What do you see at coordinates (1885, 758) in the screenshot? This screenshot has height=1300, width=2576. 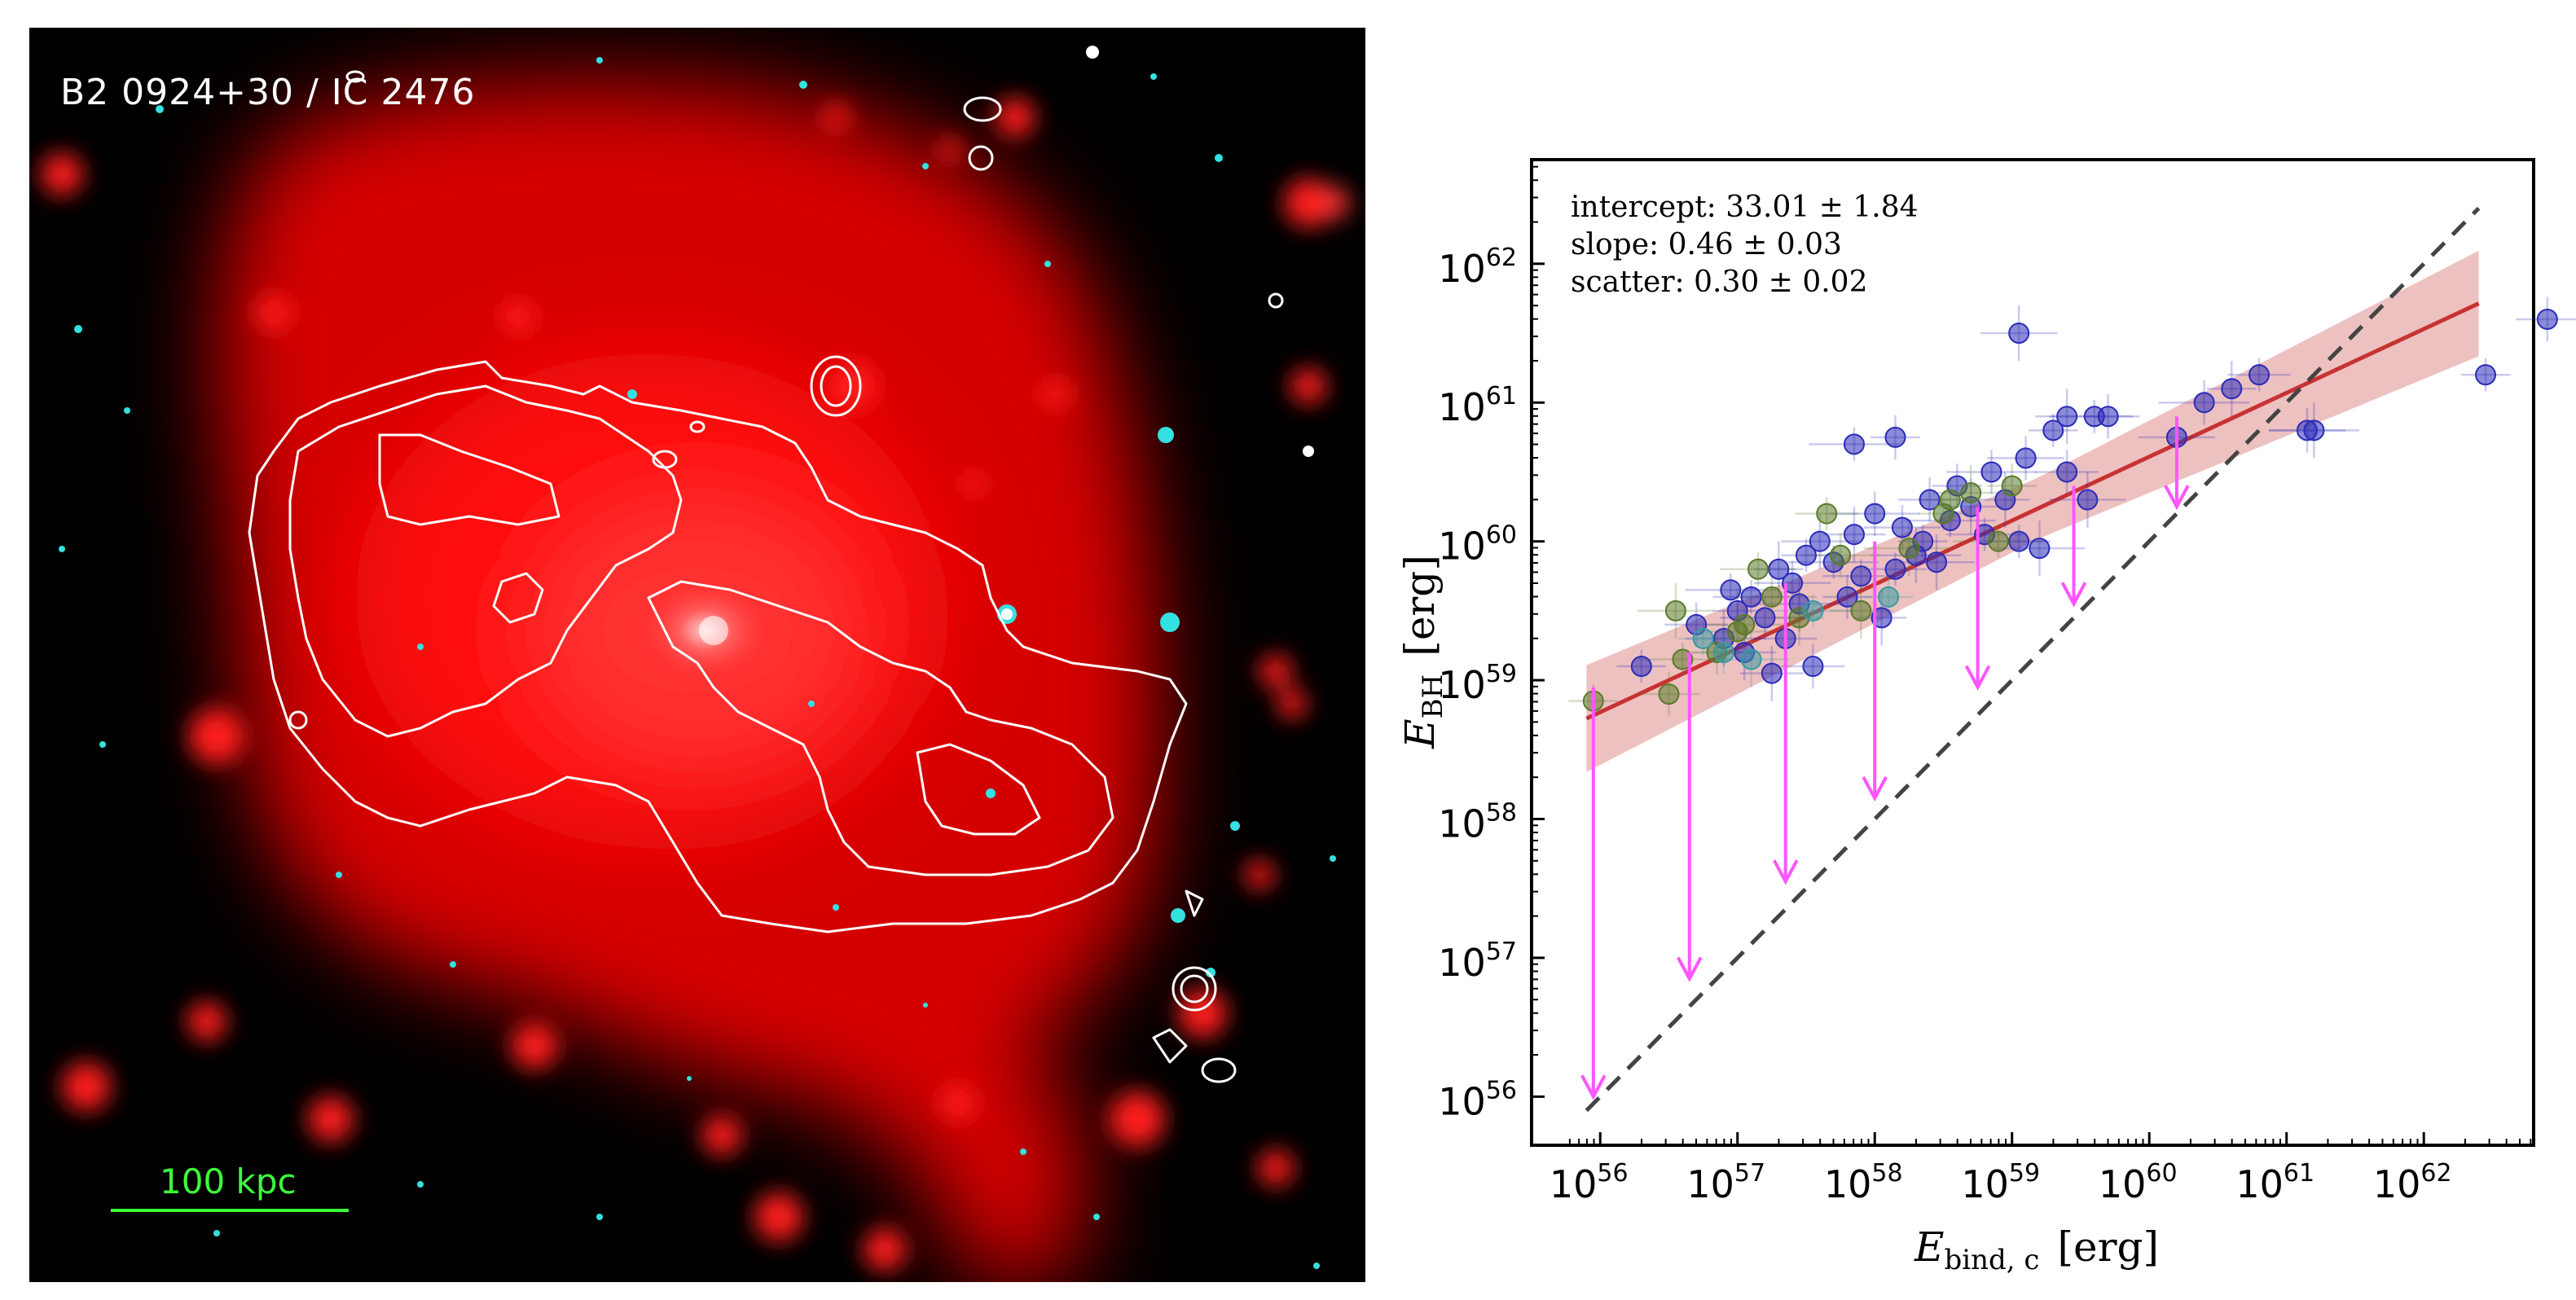 I see `upper-limit-arrows-group` at bounding box center [1885, 758].